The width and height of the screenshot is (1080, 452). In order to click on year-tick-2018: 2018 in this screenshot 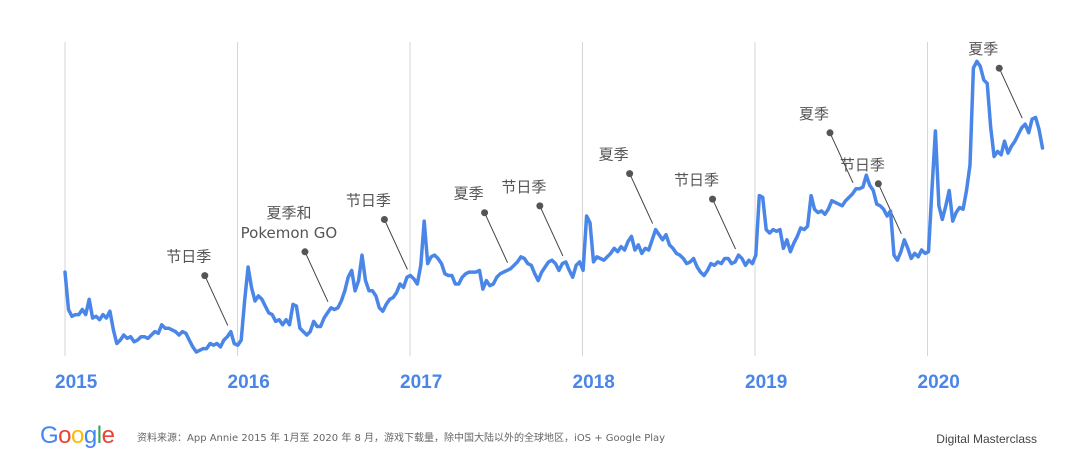, I will do `click(594, 382)`.